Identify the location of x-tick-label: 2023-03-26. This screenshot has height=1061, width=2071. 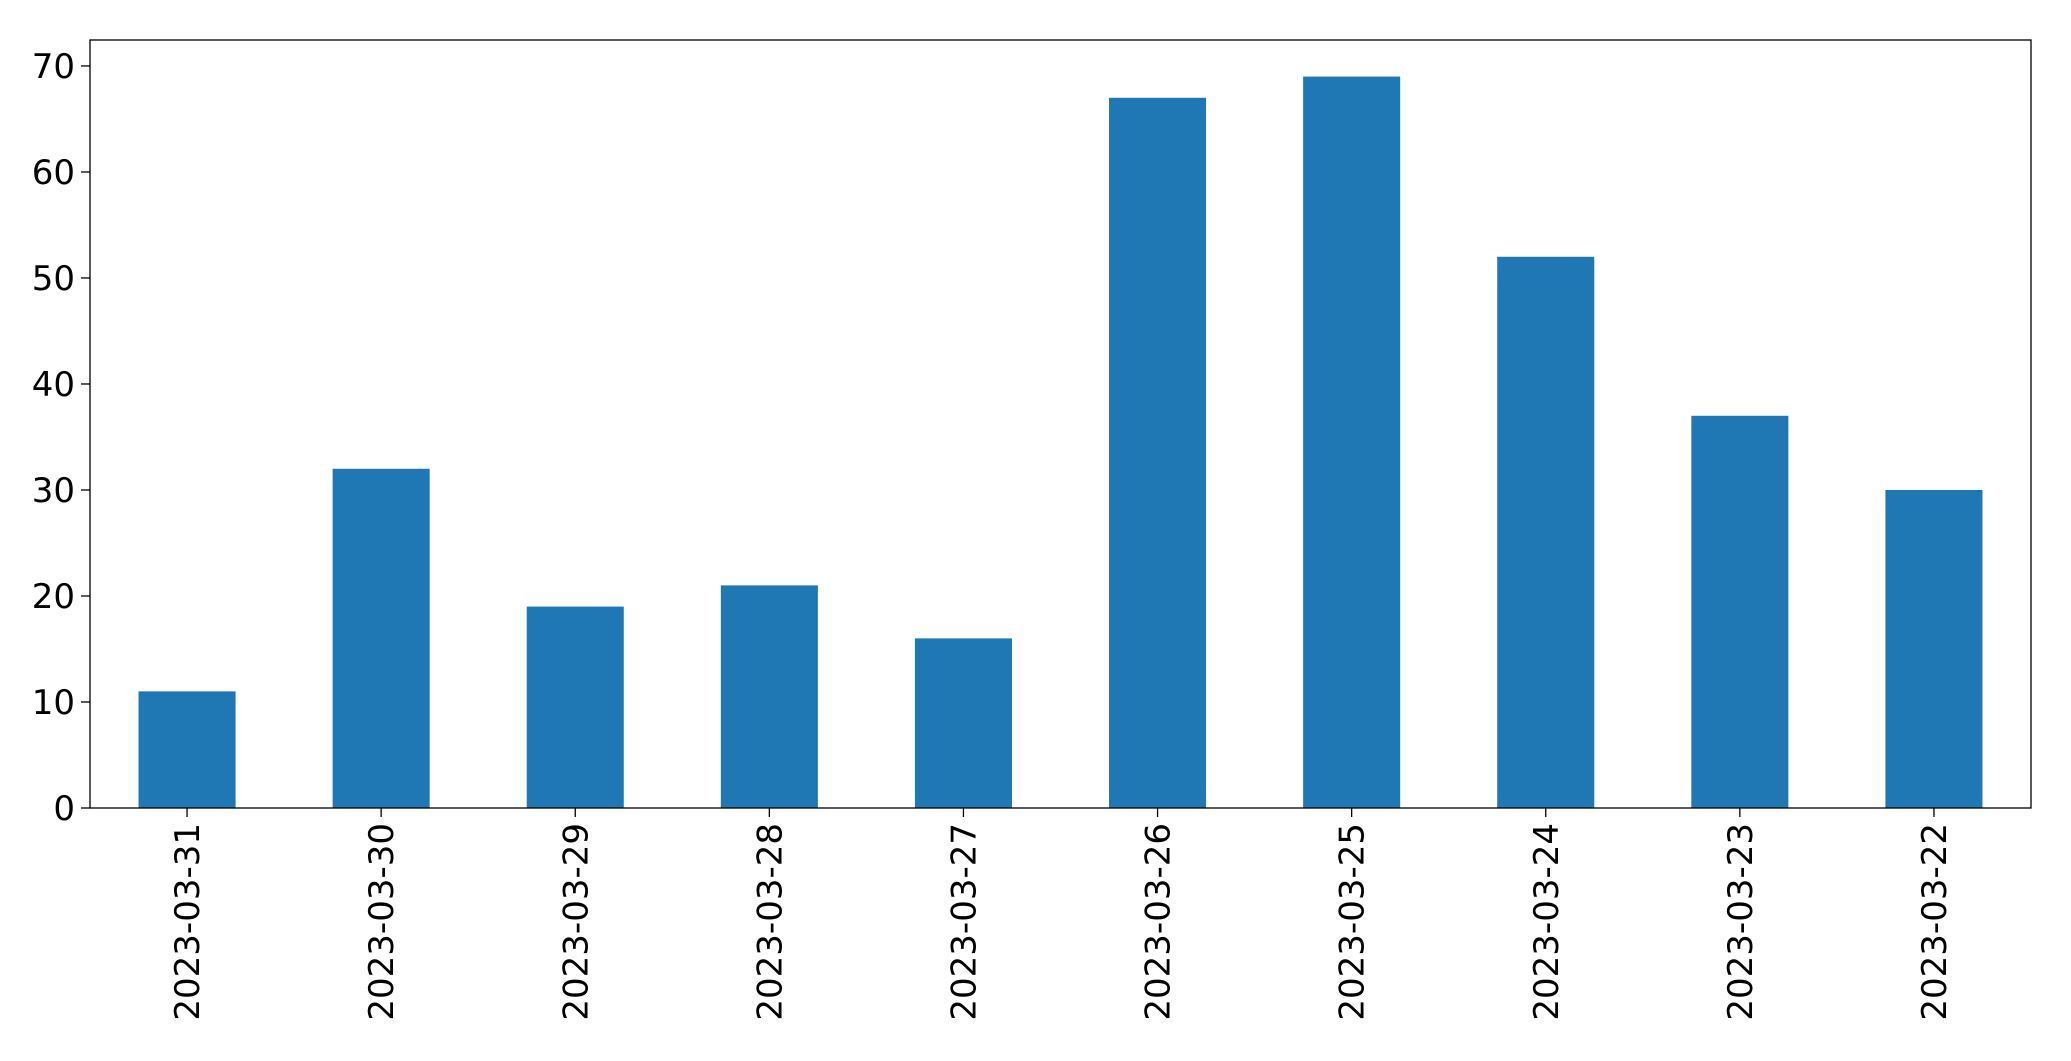
(1159, 922).